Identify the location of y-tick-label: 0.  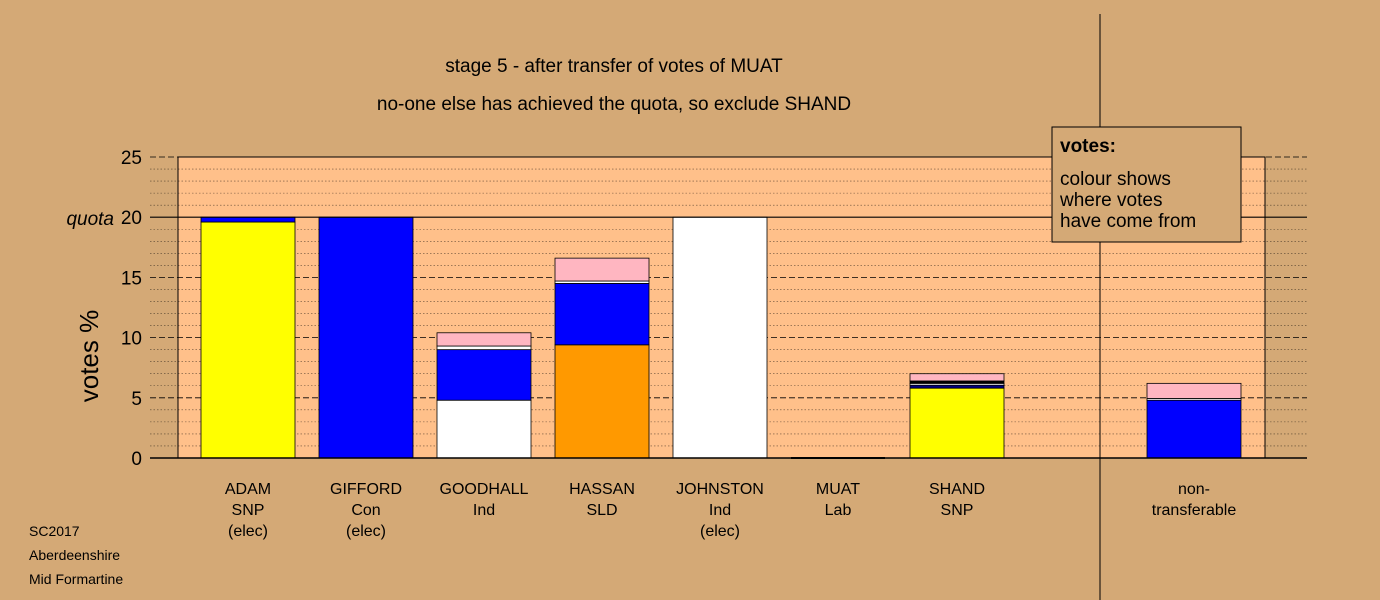
(136, 459).